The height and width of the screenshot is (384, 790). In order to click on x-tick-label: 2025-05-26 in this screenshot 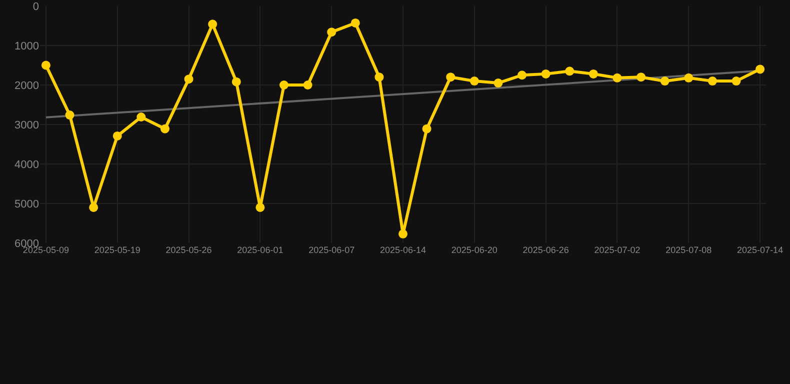, I will do `click(189, 250)`.